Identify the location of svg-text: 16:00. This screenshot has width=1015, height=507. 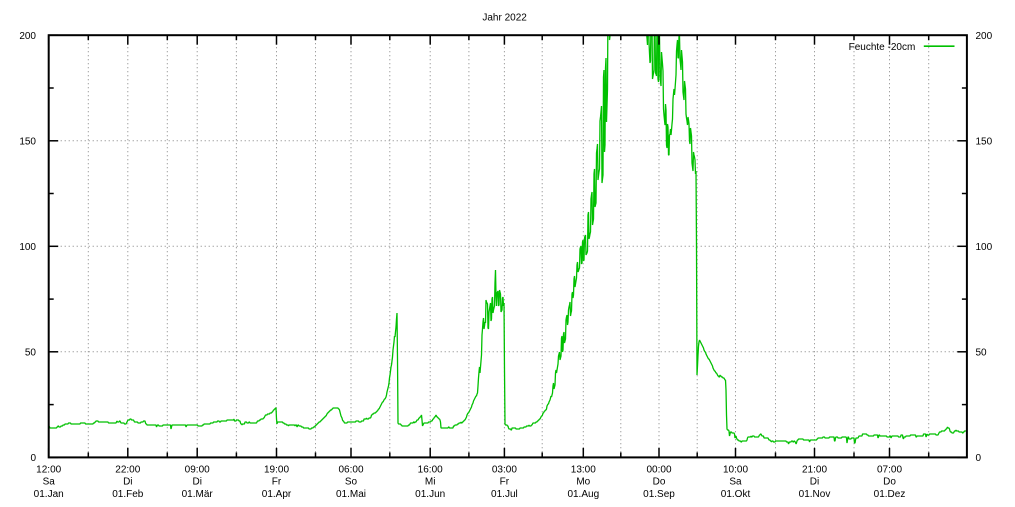
(430, 469).